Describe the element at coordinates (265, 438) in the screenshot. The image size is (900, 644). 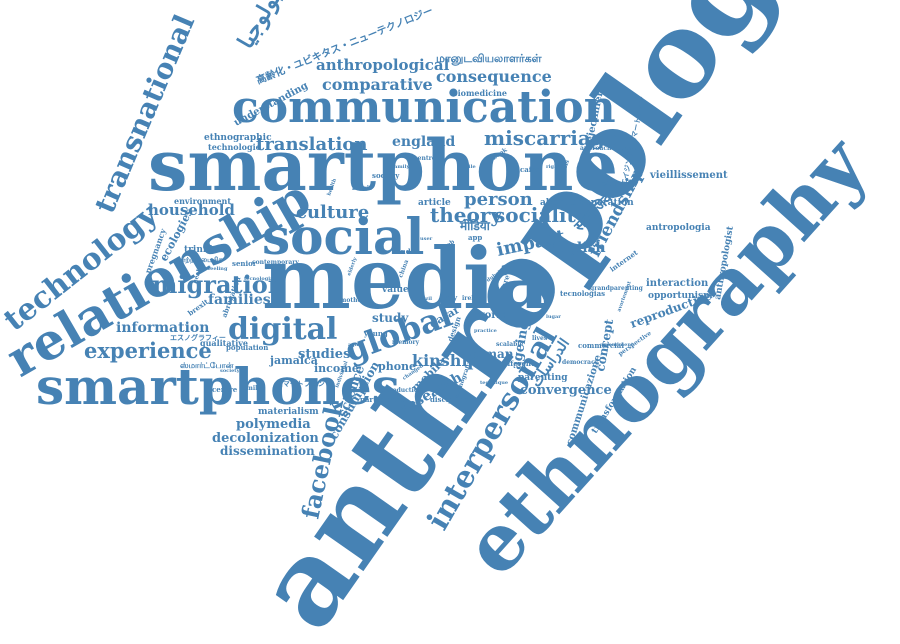
I see `word-decolonization: decolonization` at that location.